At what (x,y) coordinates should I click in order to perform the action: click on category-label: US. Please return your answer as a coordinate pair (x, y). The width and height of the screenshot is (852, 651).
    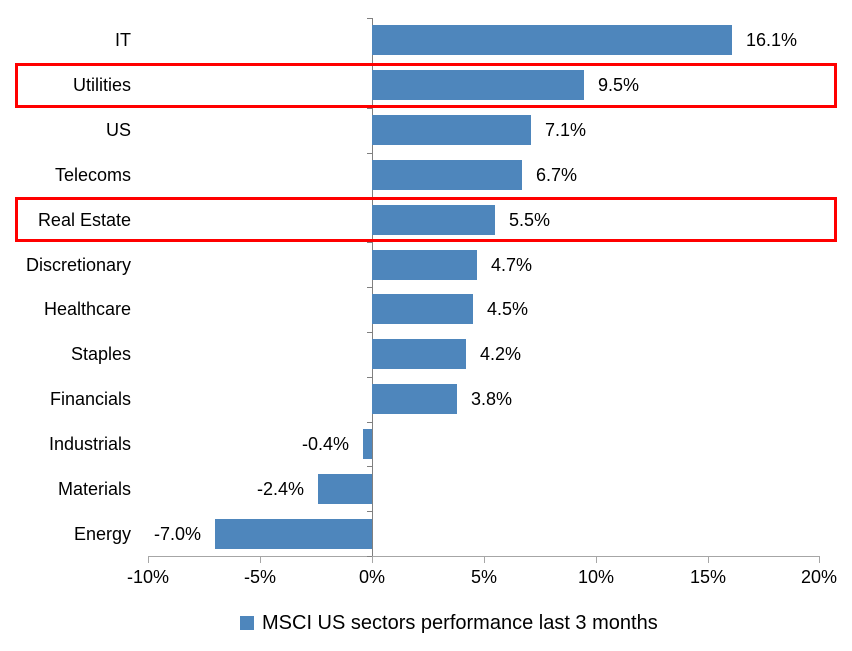
    Looking at the image, I should click on (118, 130).